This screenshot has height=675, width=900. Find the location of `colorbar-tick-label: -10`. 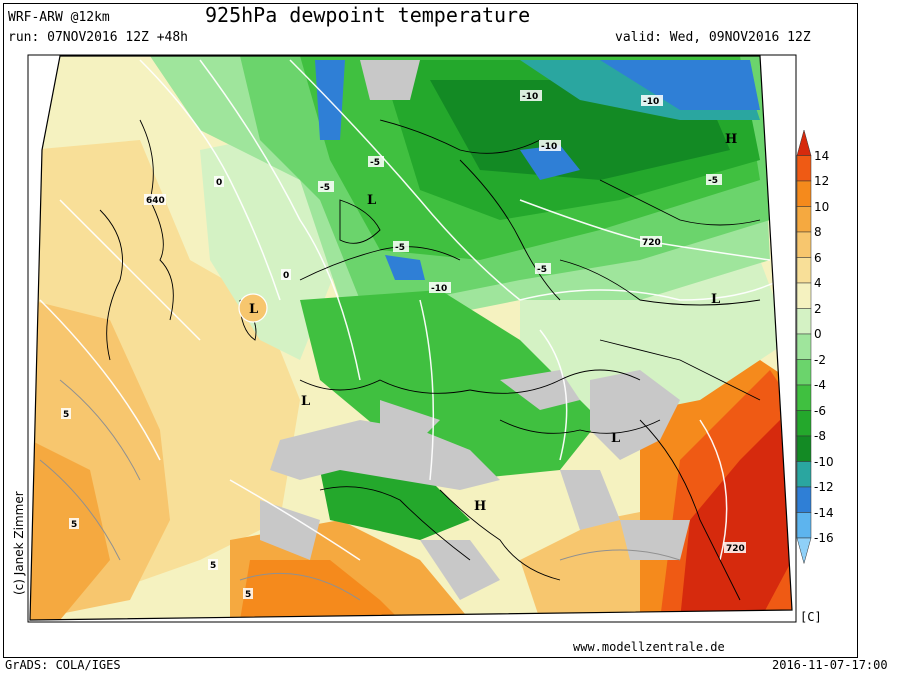

colorbar-tick-label: -10 is located at coordinates (824, 461).